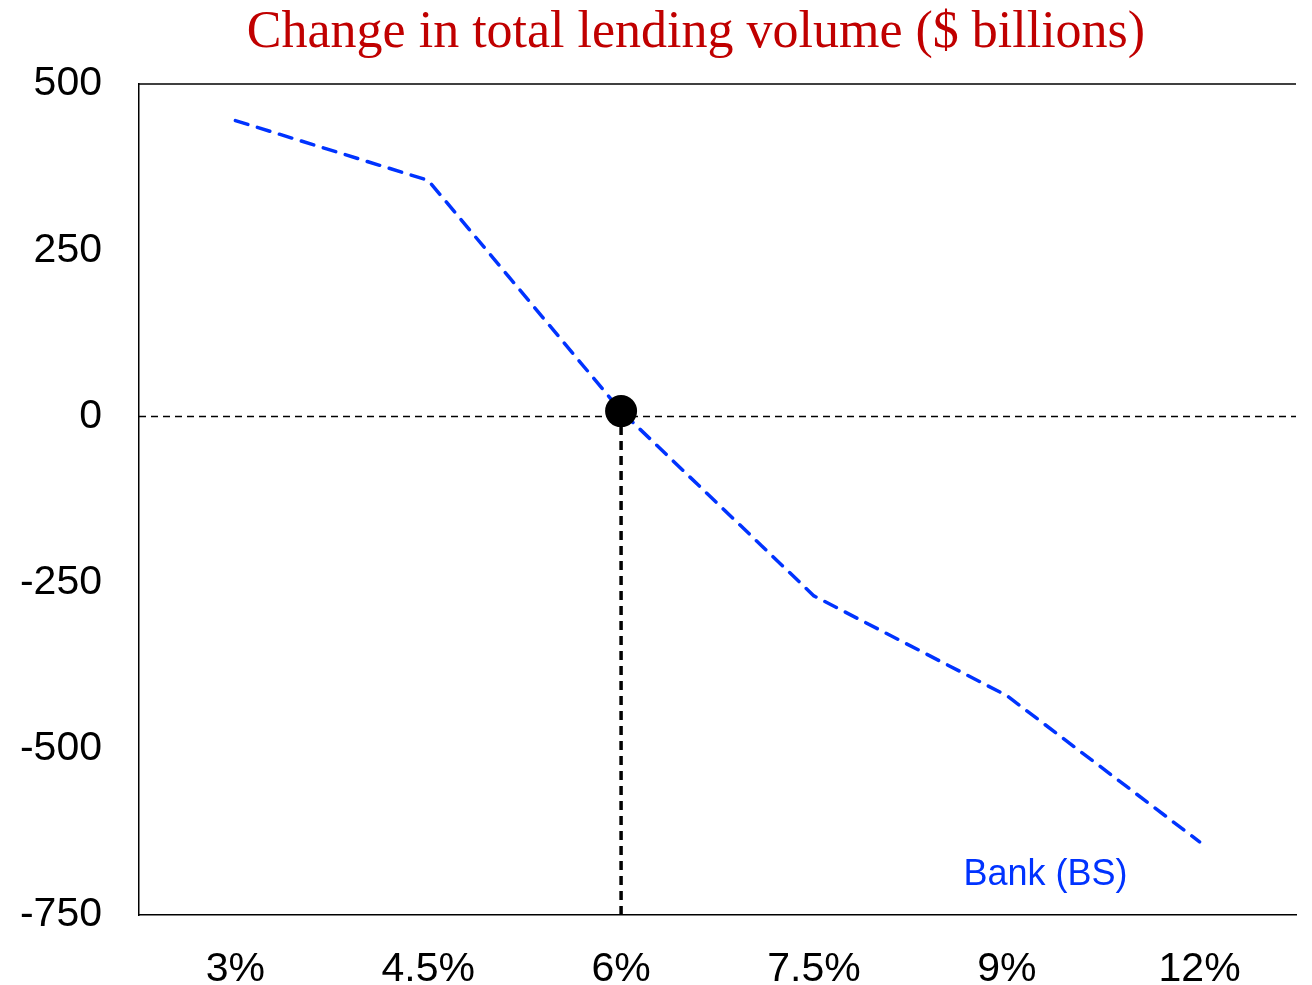  What do you see at coordinates (621, 964) in the screenshot?
I see `x-tick-label: 6%` at bounding box center [621, 964].